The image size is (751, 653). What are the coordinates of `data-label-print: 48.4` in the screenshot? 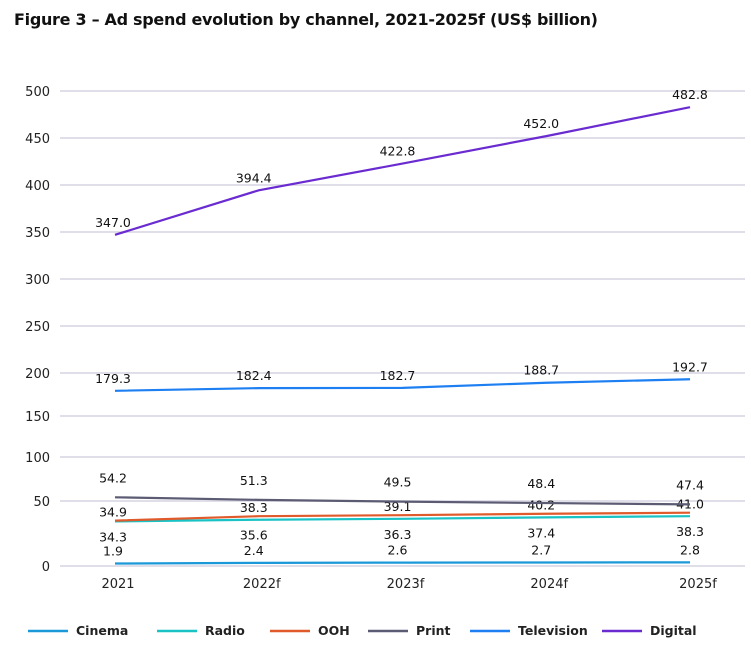 It's located at (541, 483).